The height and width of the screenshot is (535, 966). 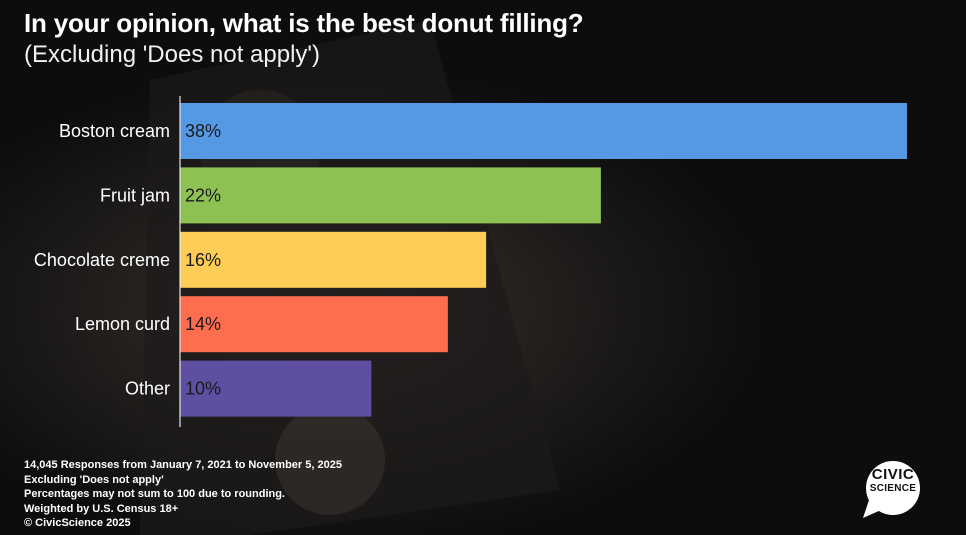 I want to click on bar-boston-cream, so click(x=543, y=131).